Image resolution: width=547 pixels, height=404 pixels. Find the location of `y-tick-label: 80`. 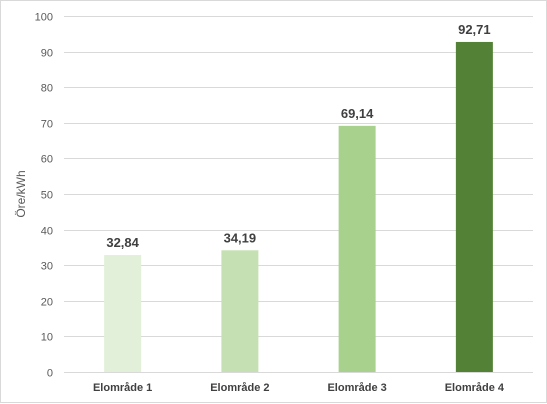

y-tick-label: 80 is located at coordinates (47, 89).